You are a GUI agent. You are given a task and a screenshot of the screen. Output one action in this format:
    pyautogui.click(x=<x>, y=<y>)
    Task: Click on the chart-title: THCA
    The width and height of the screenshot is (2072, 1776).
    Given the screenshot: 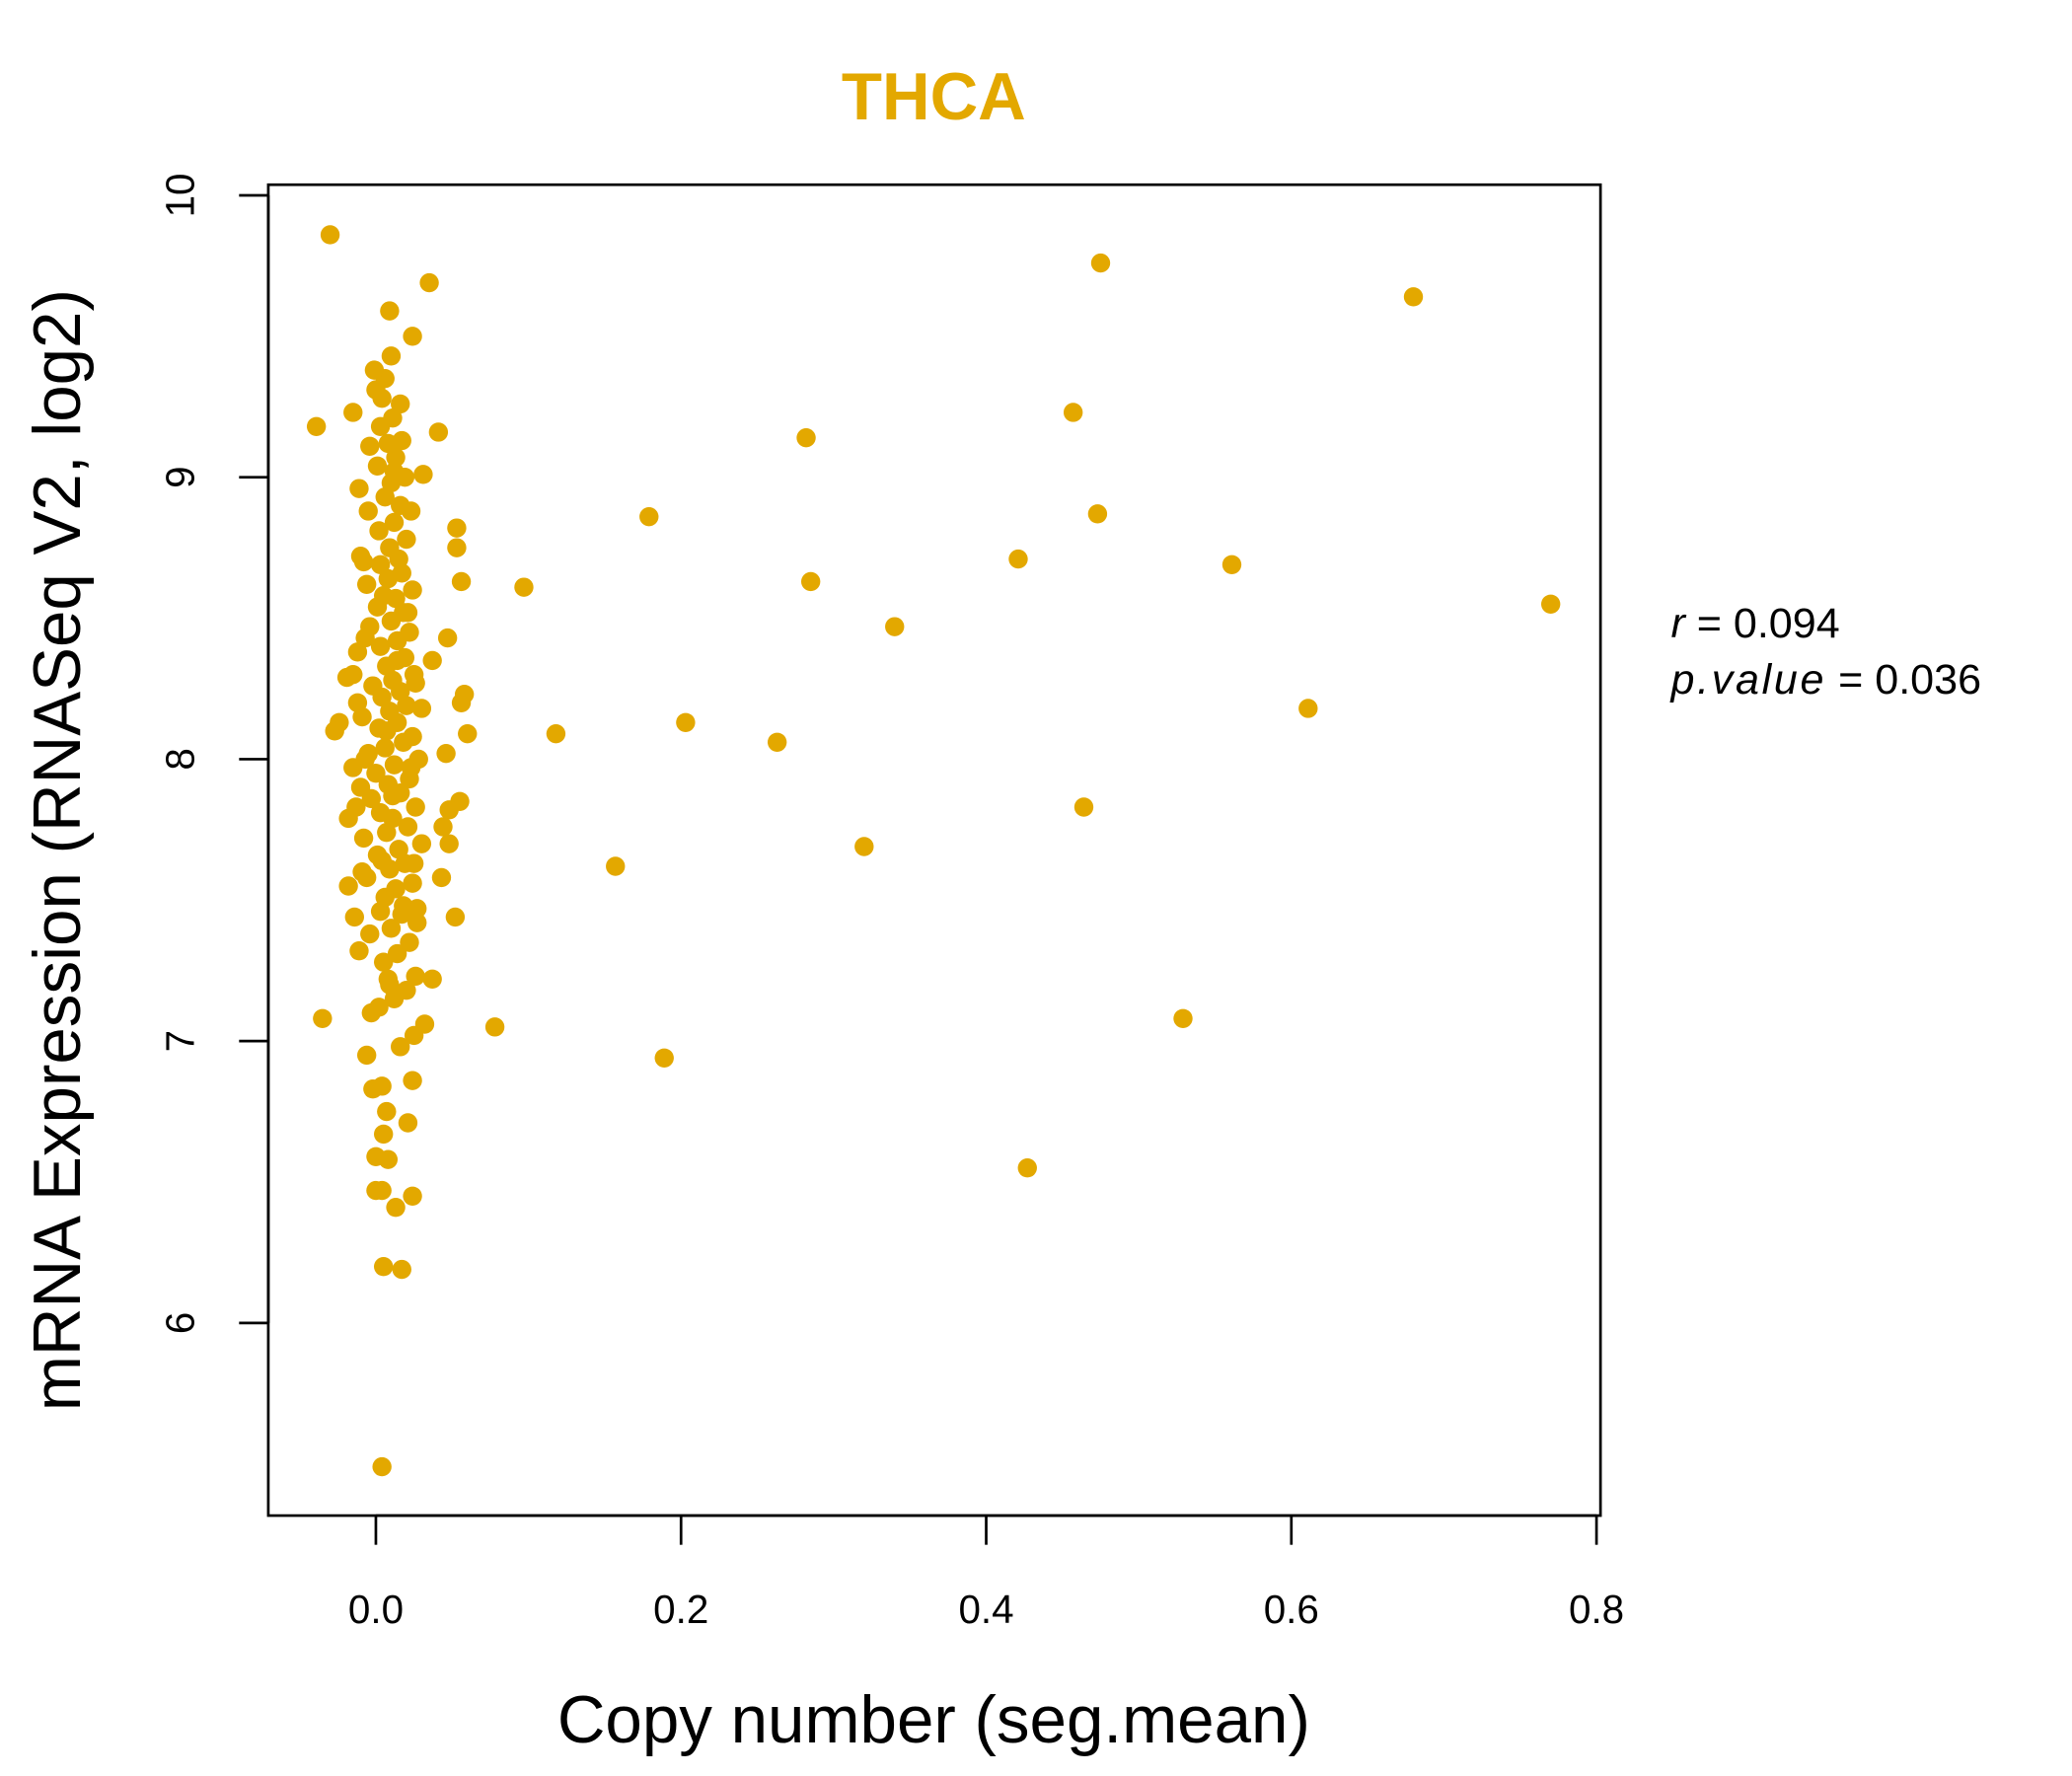 What is the action you would take?
    pyautogui.click(x=934, y=97)
    